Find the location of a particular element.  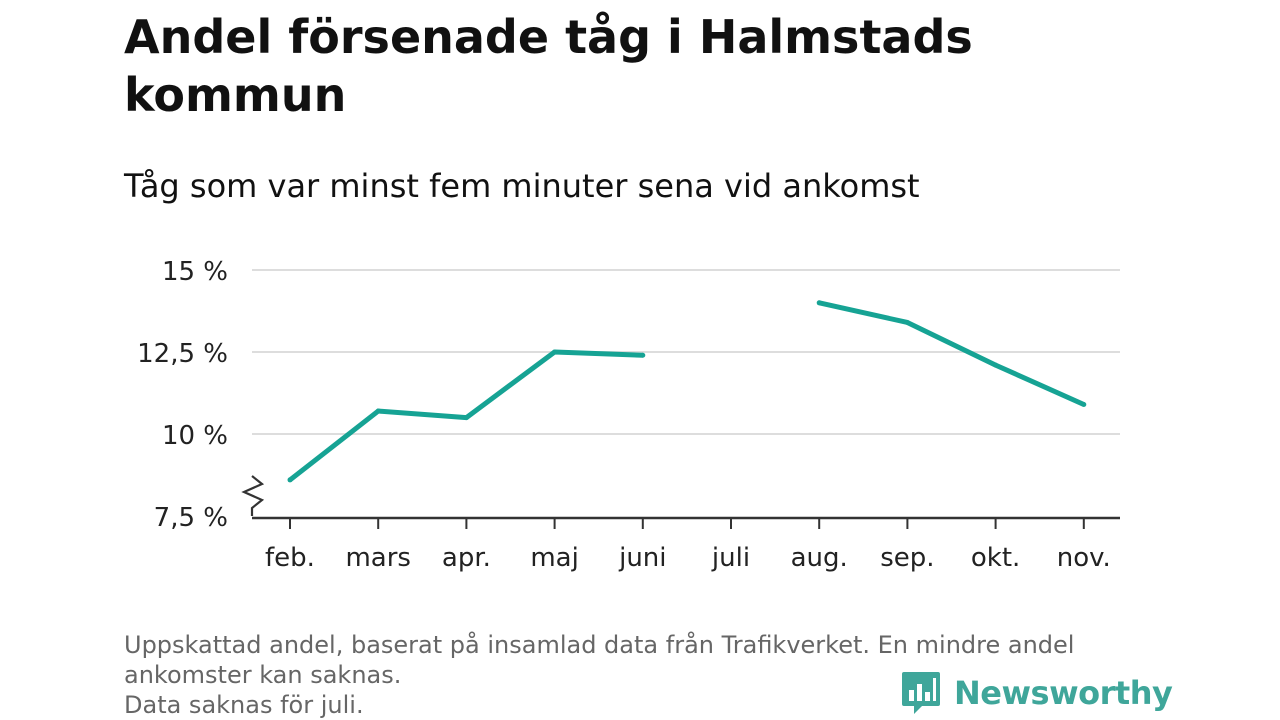

y-tick-label: 7,5 % is located at coordinates (191, 518).